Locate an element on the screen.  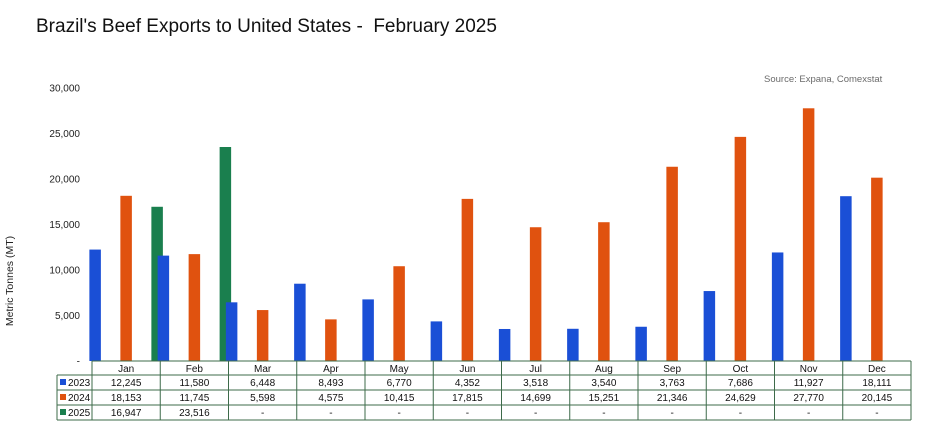
data-label: 18,153 is located at coordinates (126, 398).